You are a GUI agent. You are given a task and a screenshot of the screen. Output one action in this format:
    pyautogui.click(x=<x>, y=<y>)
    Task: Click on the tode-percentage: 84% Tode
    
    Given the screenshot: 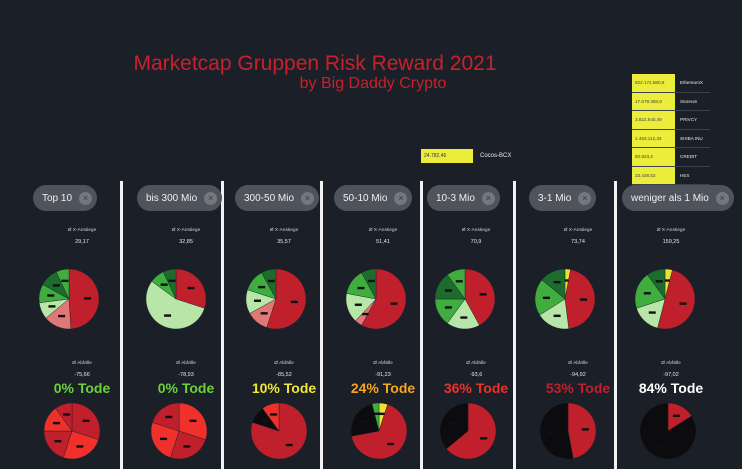 What is the action you would take?
    pyautogui.click(x=671, y=388)
    